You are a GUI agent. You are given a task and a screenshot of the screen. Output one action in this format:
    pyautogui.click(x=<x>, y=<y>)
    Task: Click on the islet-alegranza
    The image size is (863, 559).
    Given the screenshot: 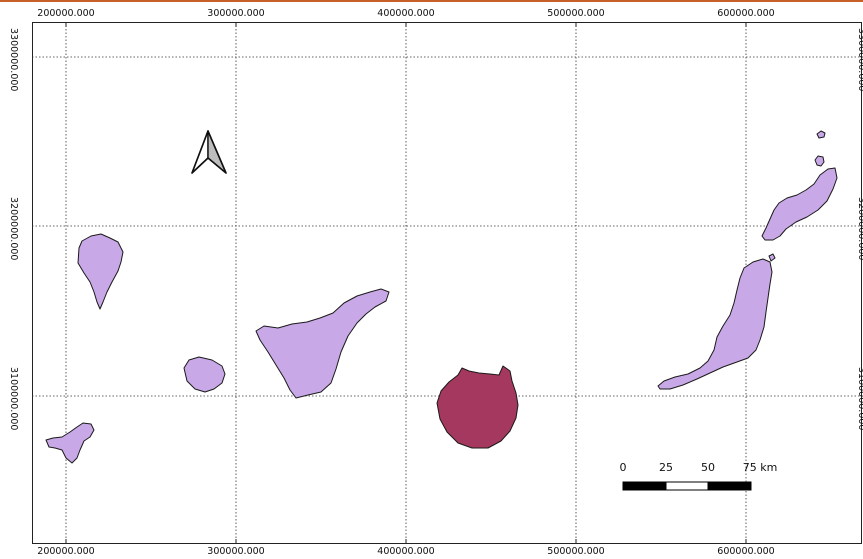 What is the action you would take?
    pyautogui.click(x=821, y=134)
    